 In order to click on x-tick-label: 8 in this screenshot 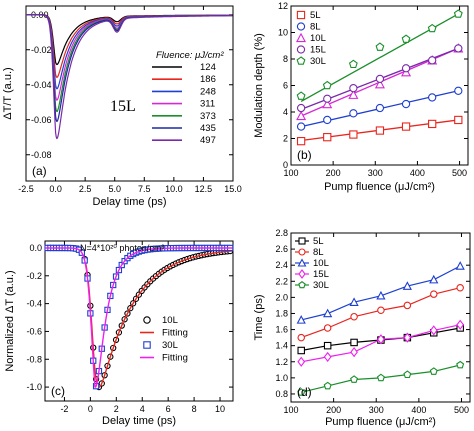, I will do `click(194, 409)`.